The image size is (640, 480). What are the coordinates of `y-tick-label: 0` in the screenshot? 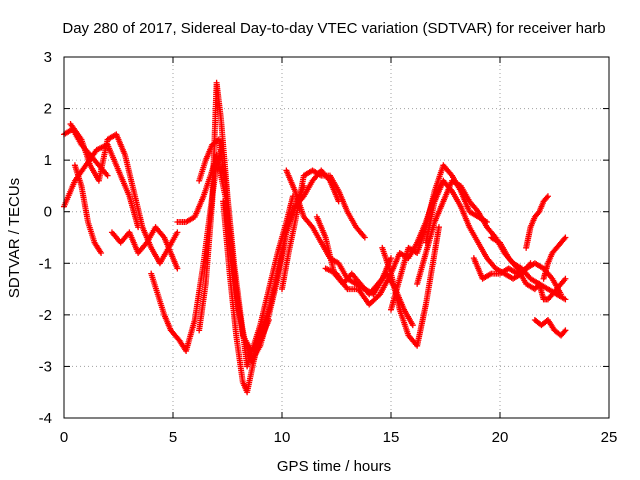 It's located at (48, 212).